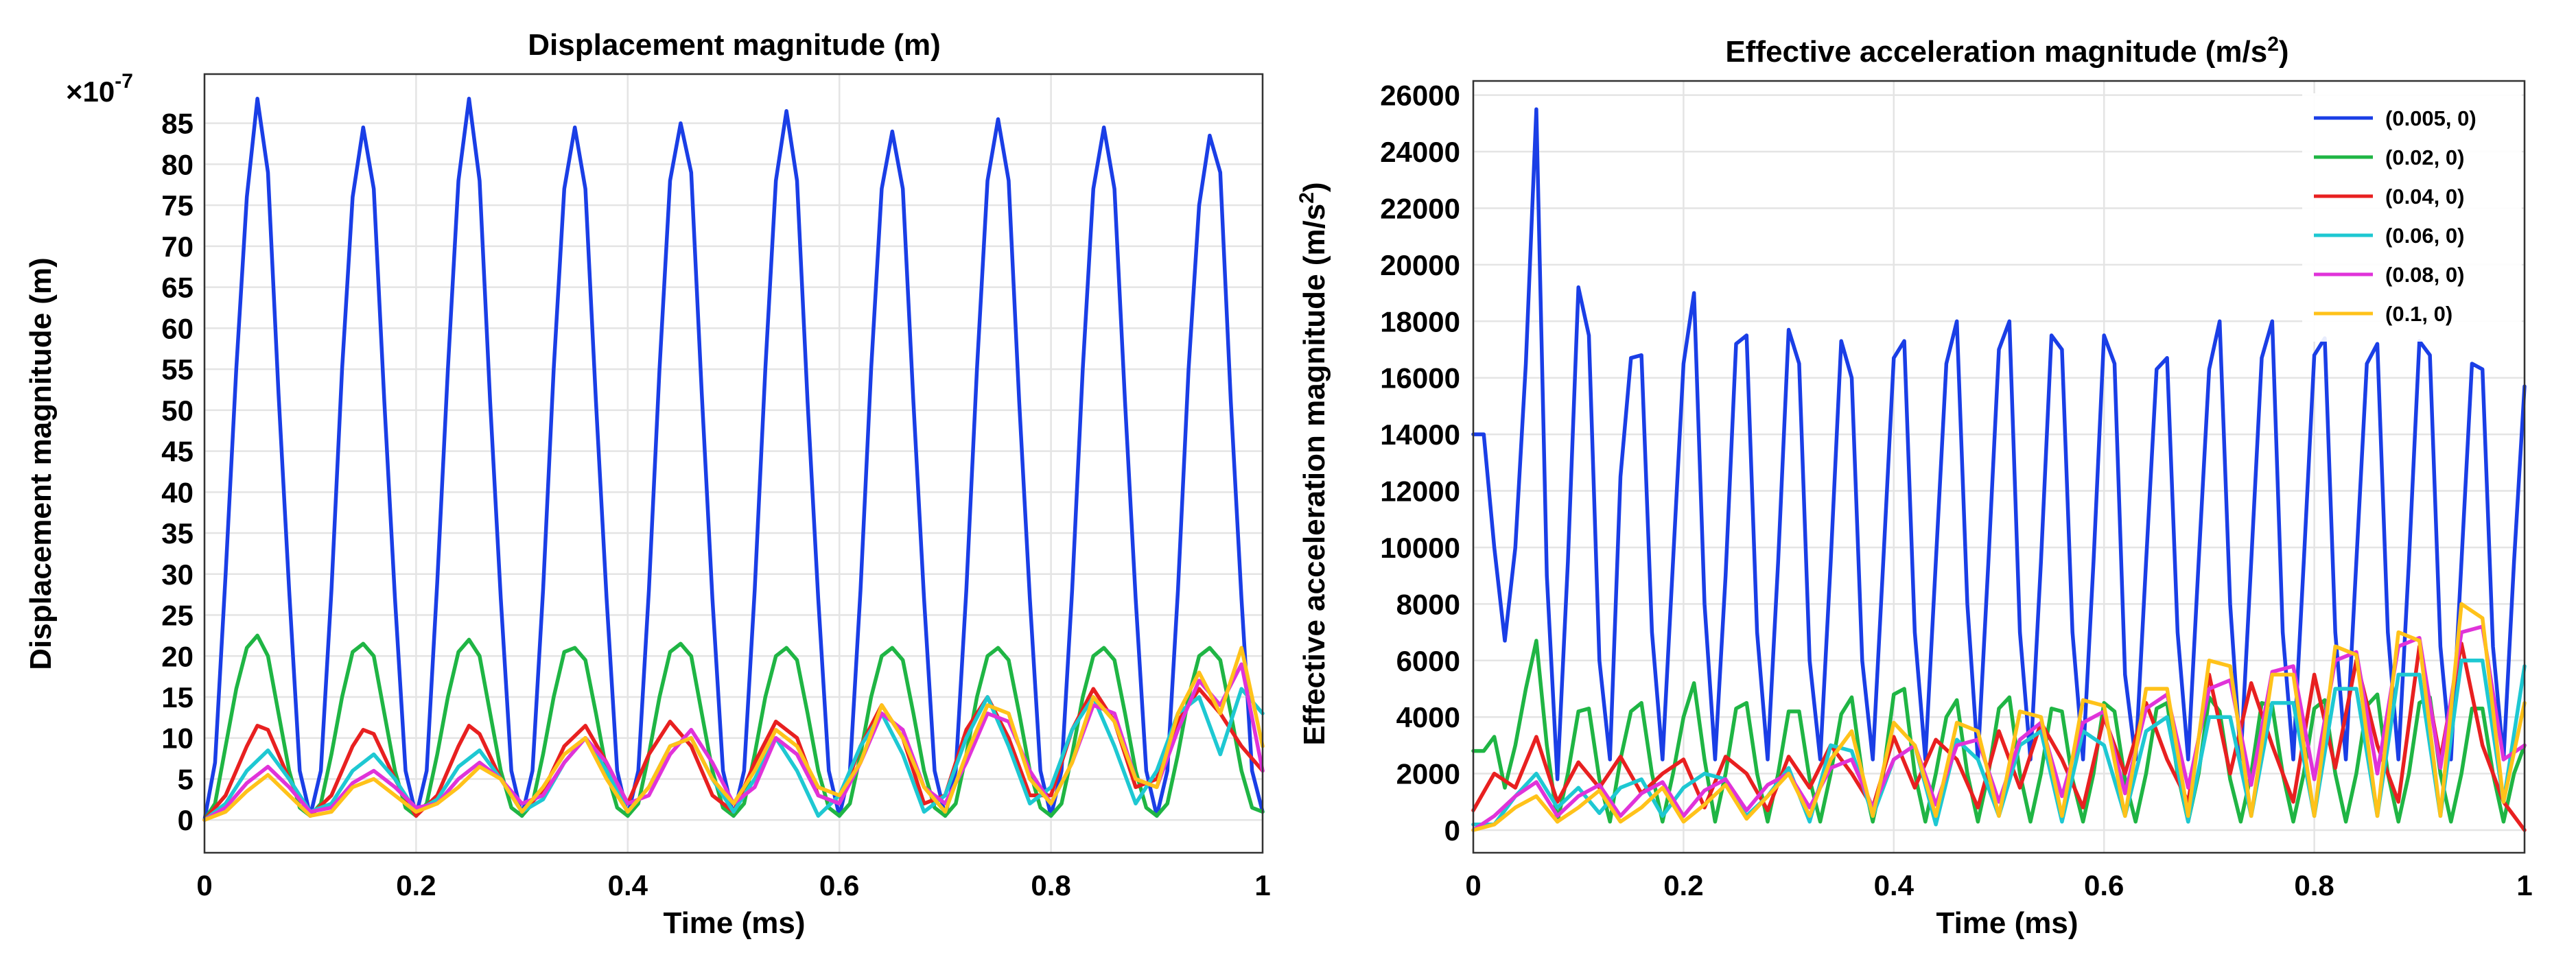  I want to click on displacement-chart-title: Displacement magnitude (m), so click(734, 45).